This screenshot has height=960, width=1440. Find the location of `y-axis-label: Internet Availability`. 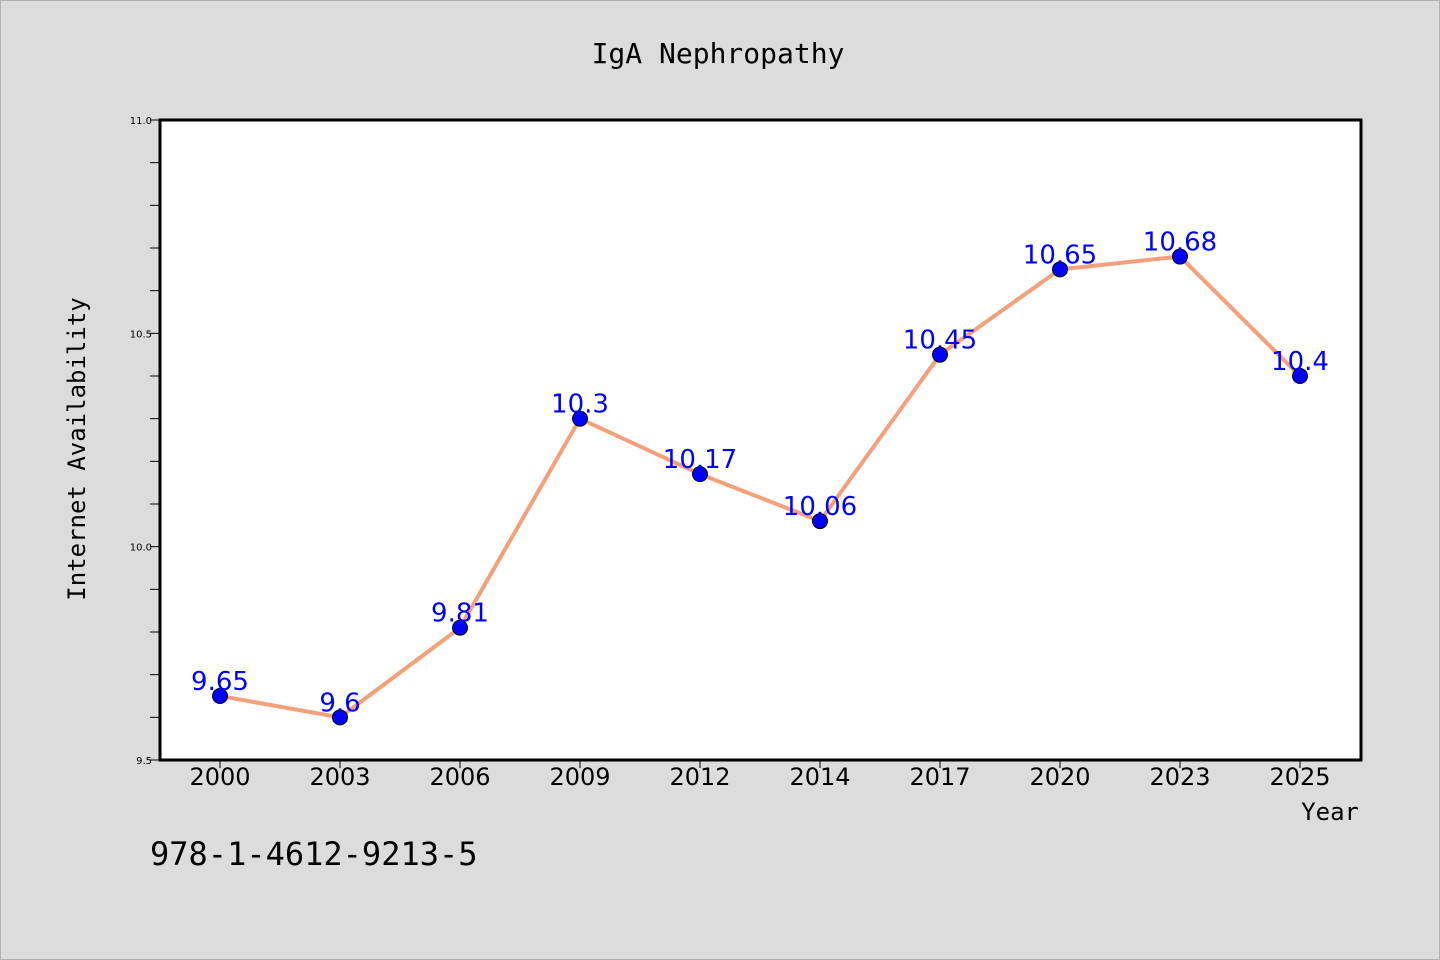

y-axis-label: Internet Availability is located at coordinates (77, 448).